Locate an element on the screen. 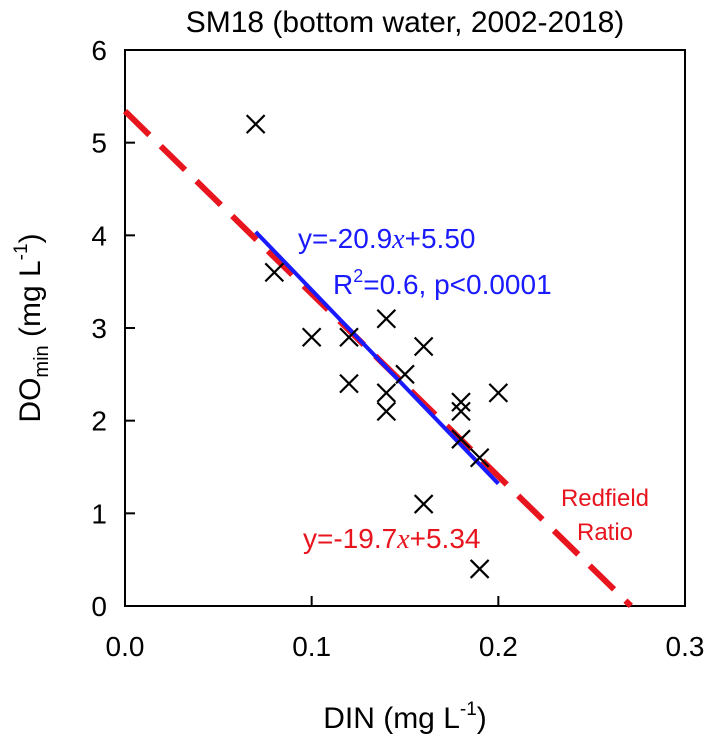 This screenshot has width=711, height=748. fit-equation: y=-20.9x+5.50 is located at coordinates (386, 239).